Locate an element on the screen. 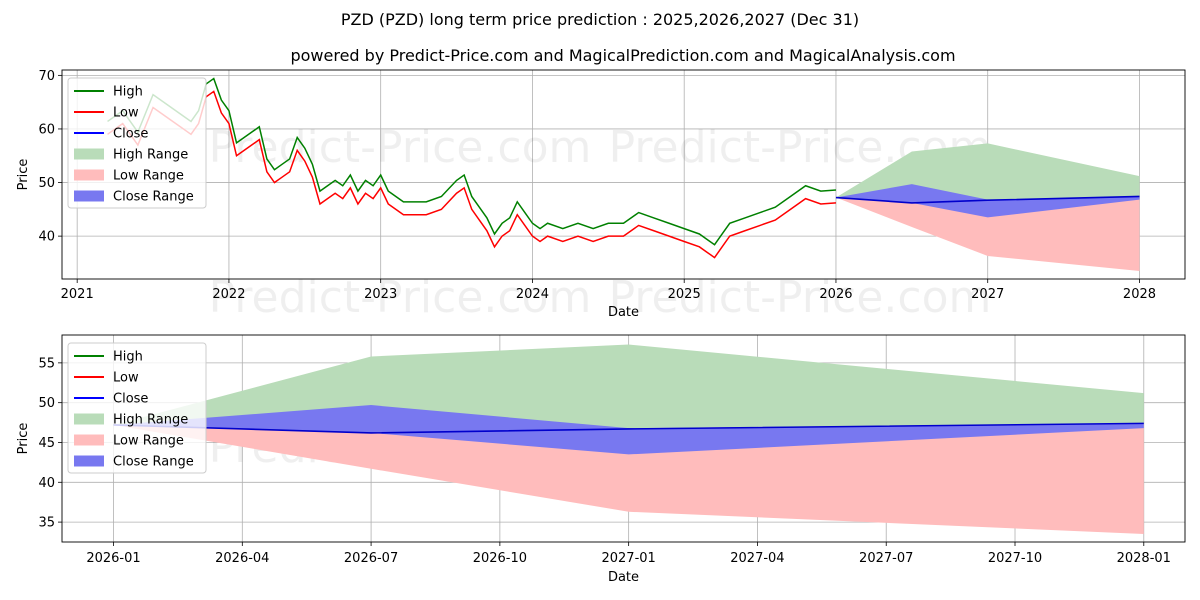 Image resolution: width=1200 pixels, height=600 pixels. low-range-band is located at coordinates (987, 233).